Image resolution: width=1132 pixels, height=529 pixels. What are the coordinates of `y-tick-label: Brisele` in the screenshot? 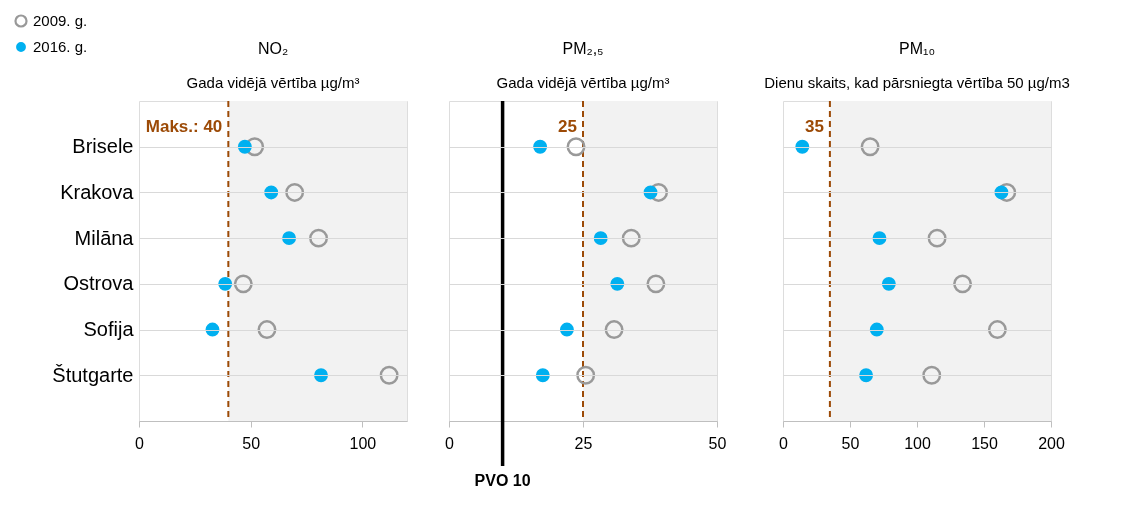 It's located at (103, 146).